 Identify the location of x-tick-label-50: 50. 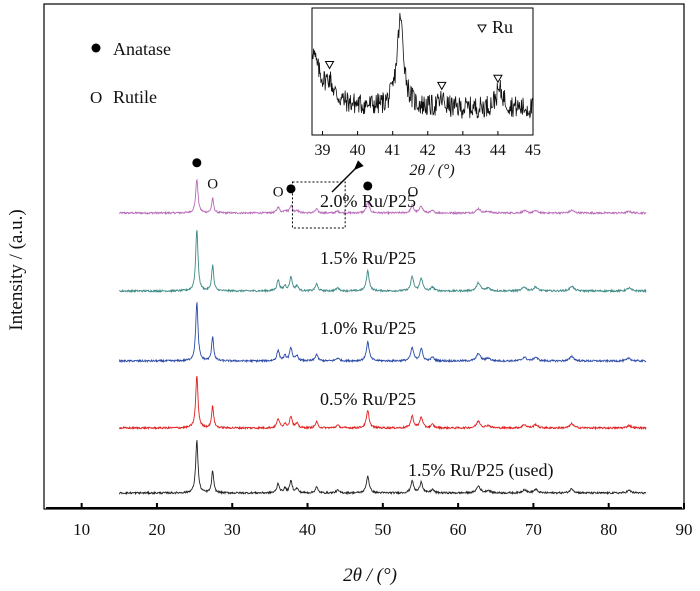
(382, 529).